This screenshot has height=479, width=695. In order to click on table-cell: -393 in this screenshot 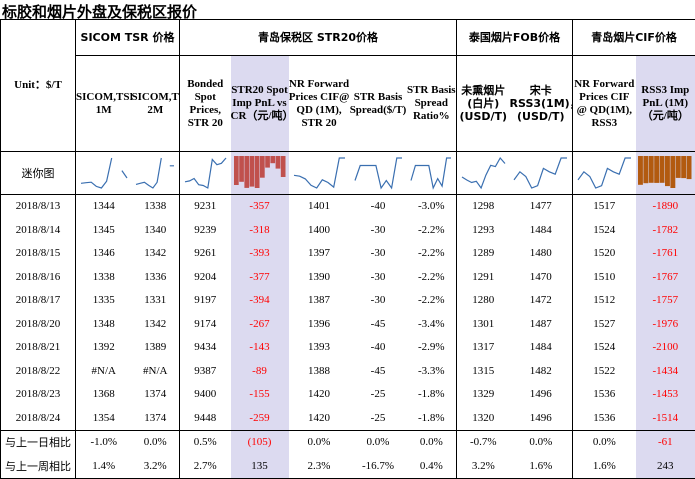, I will do `click(260, 254)`.